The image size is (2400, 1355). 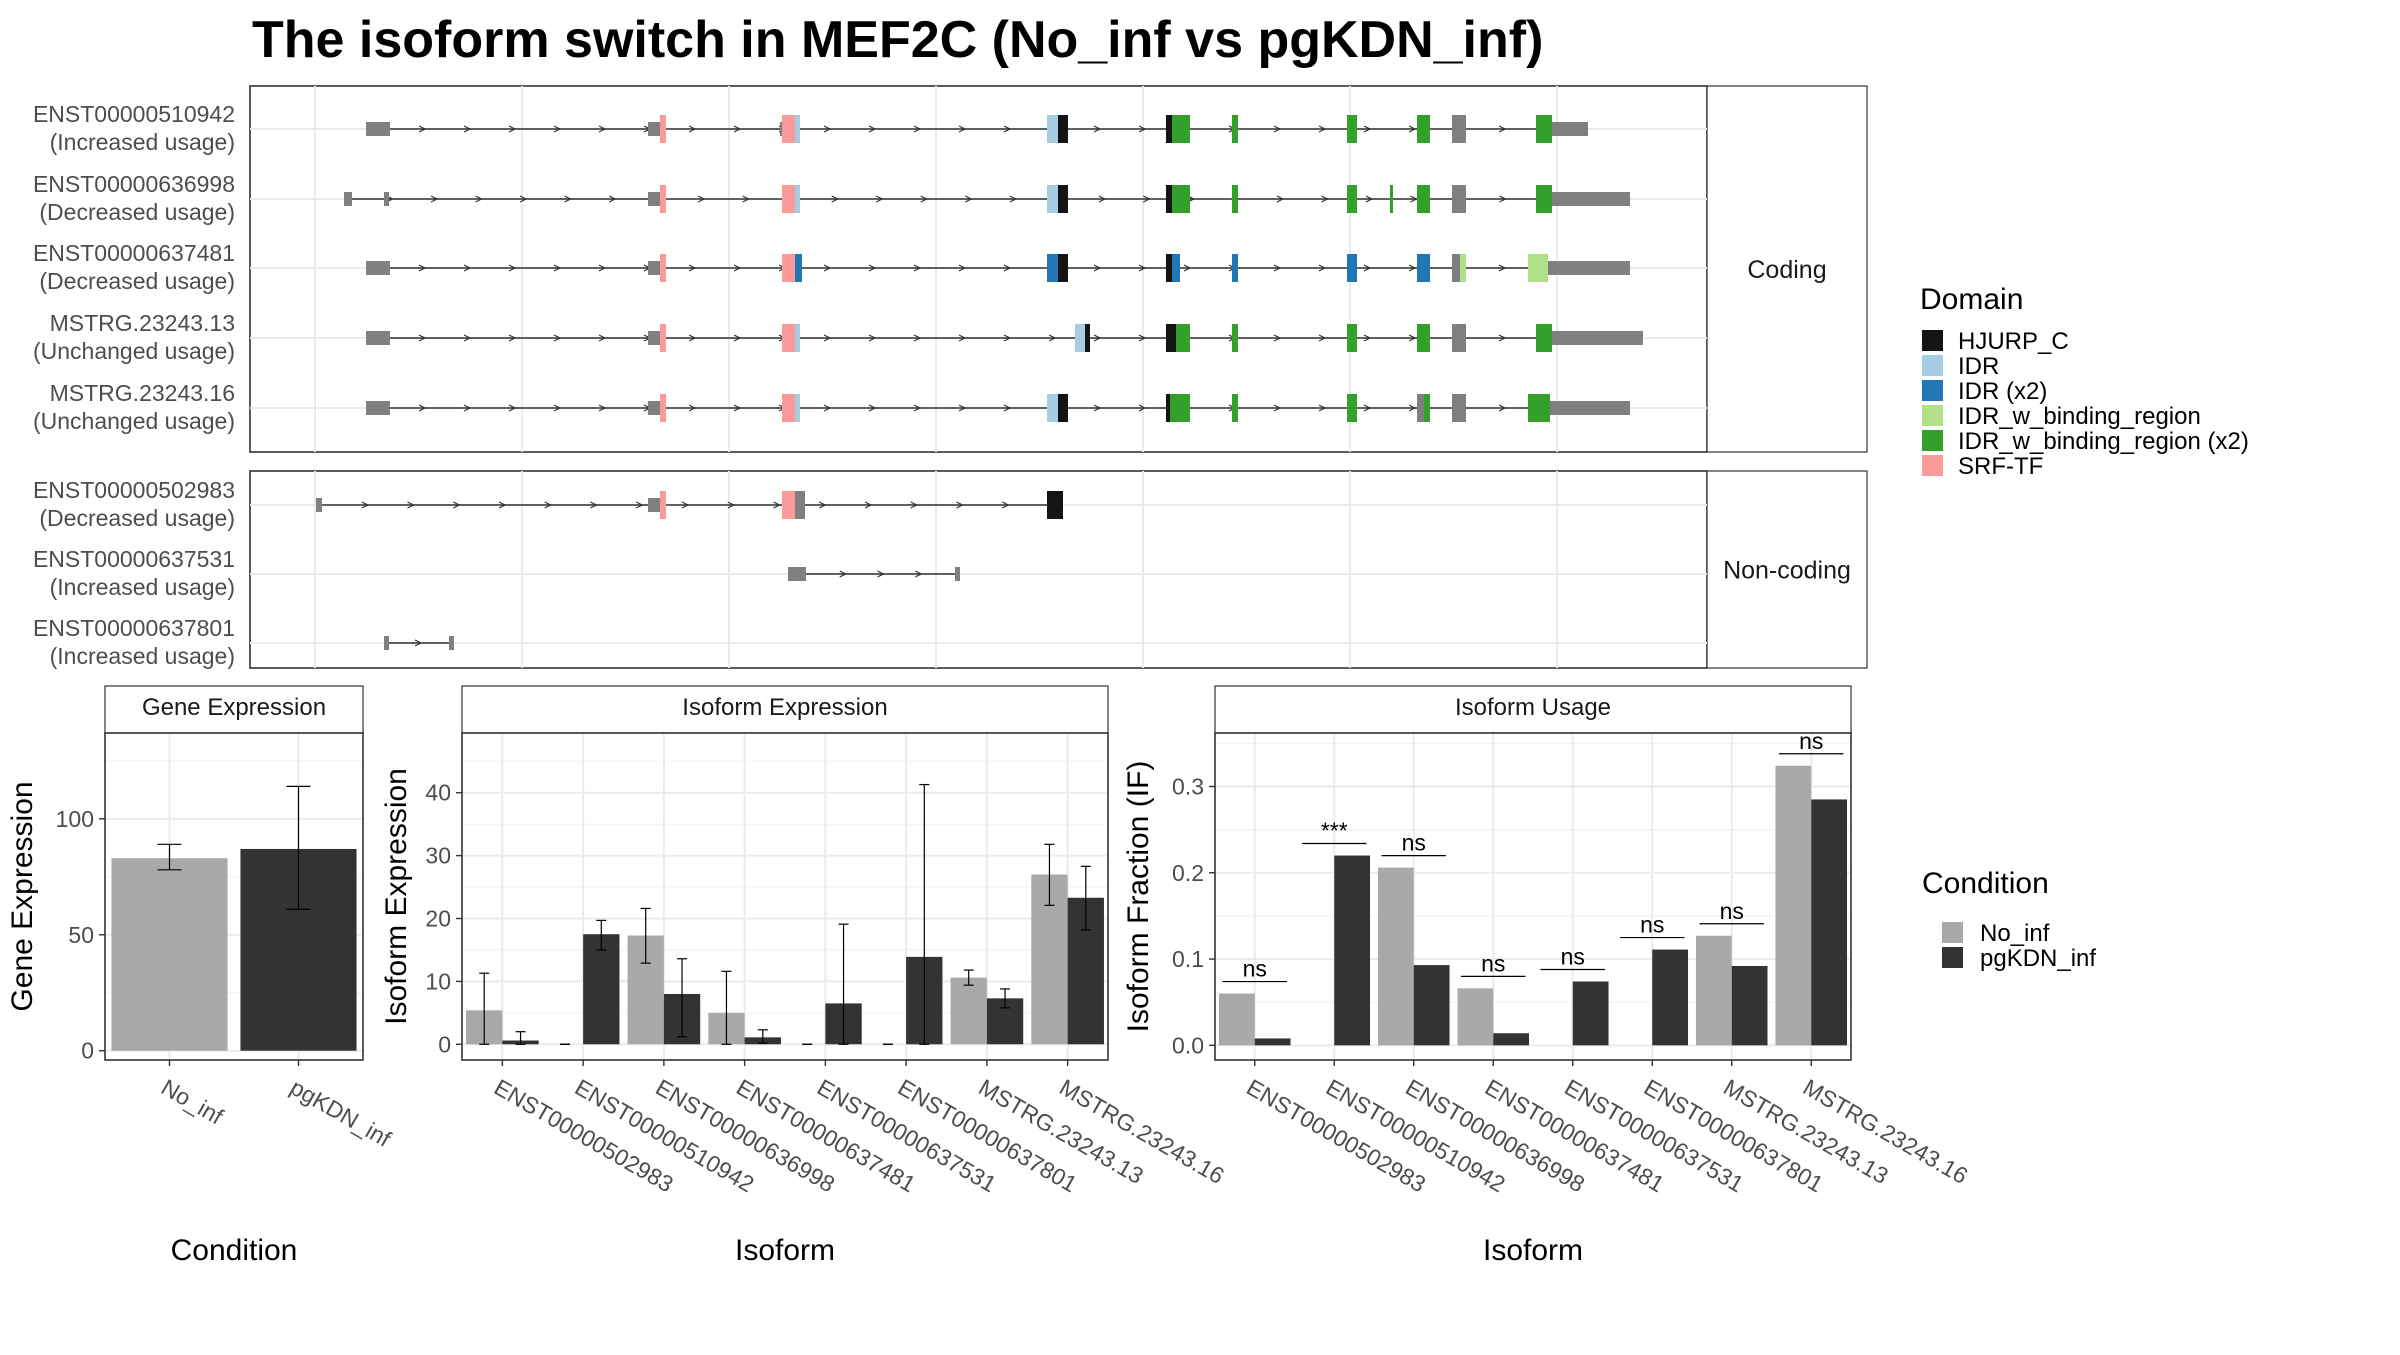 What do you see at coordinates (142, 393) in the screenshot?
I see `transcript-id-label: MSTRG.23243.16` at bounding box center [142, 393].